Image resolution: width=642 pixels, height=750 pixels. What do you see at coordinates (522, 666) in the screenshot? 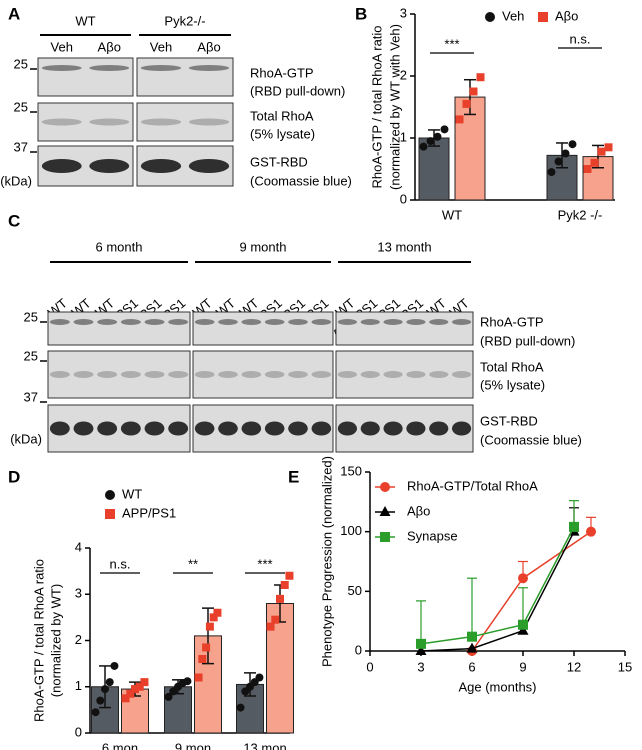
I see `x-tick-label: 9` at bounding box center [522, 666].